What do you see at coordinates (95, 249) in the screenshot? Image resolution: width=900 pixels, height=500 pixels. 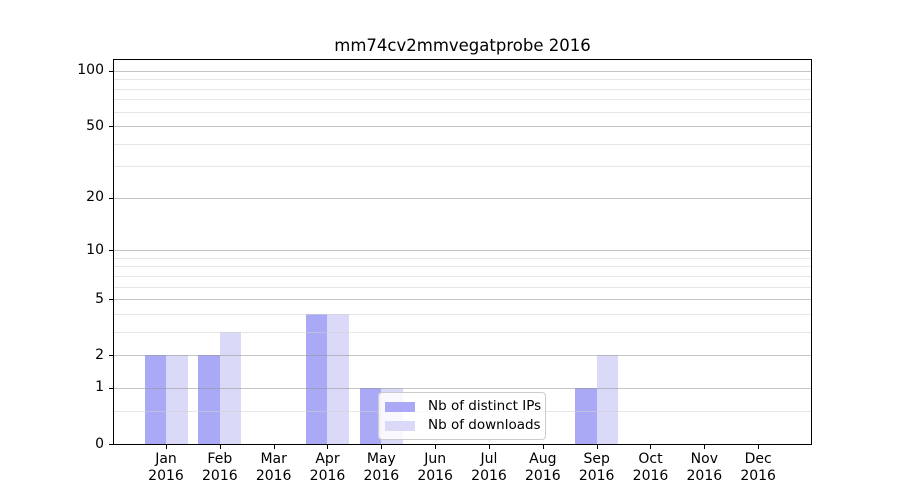 I see `y-tick-label: 10` at bounding box center [95, 249].